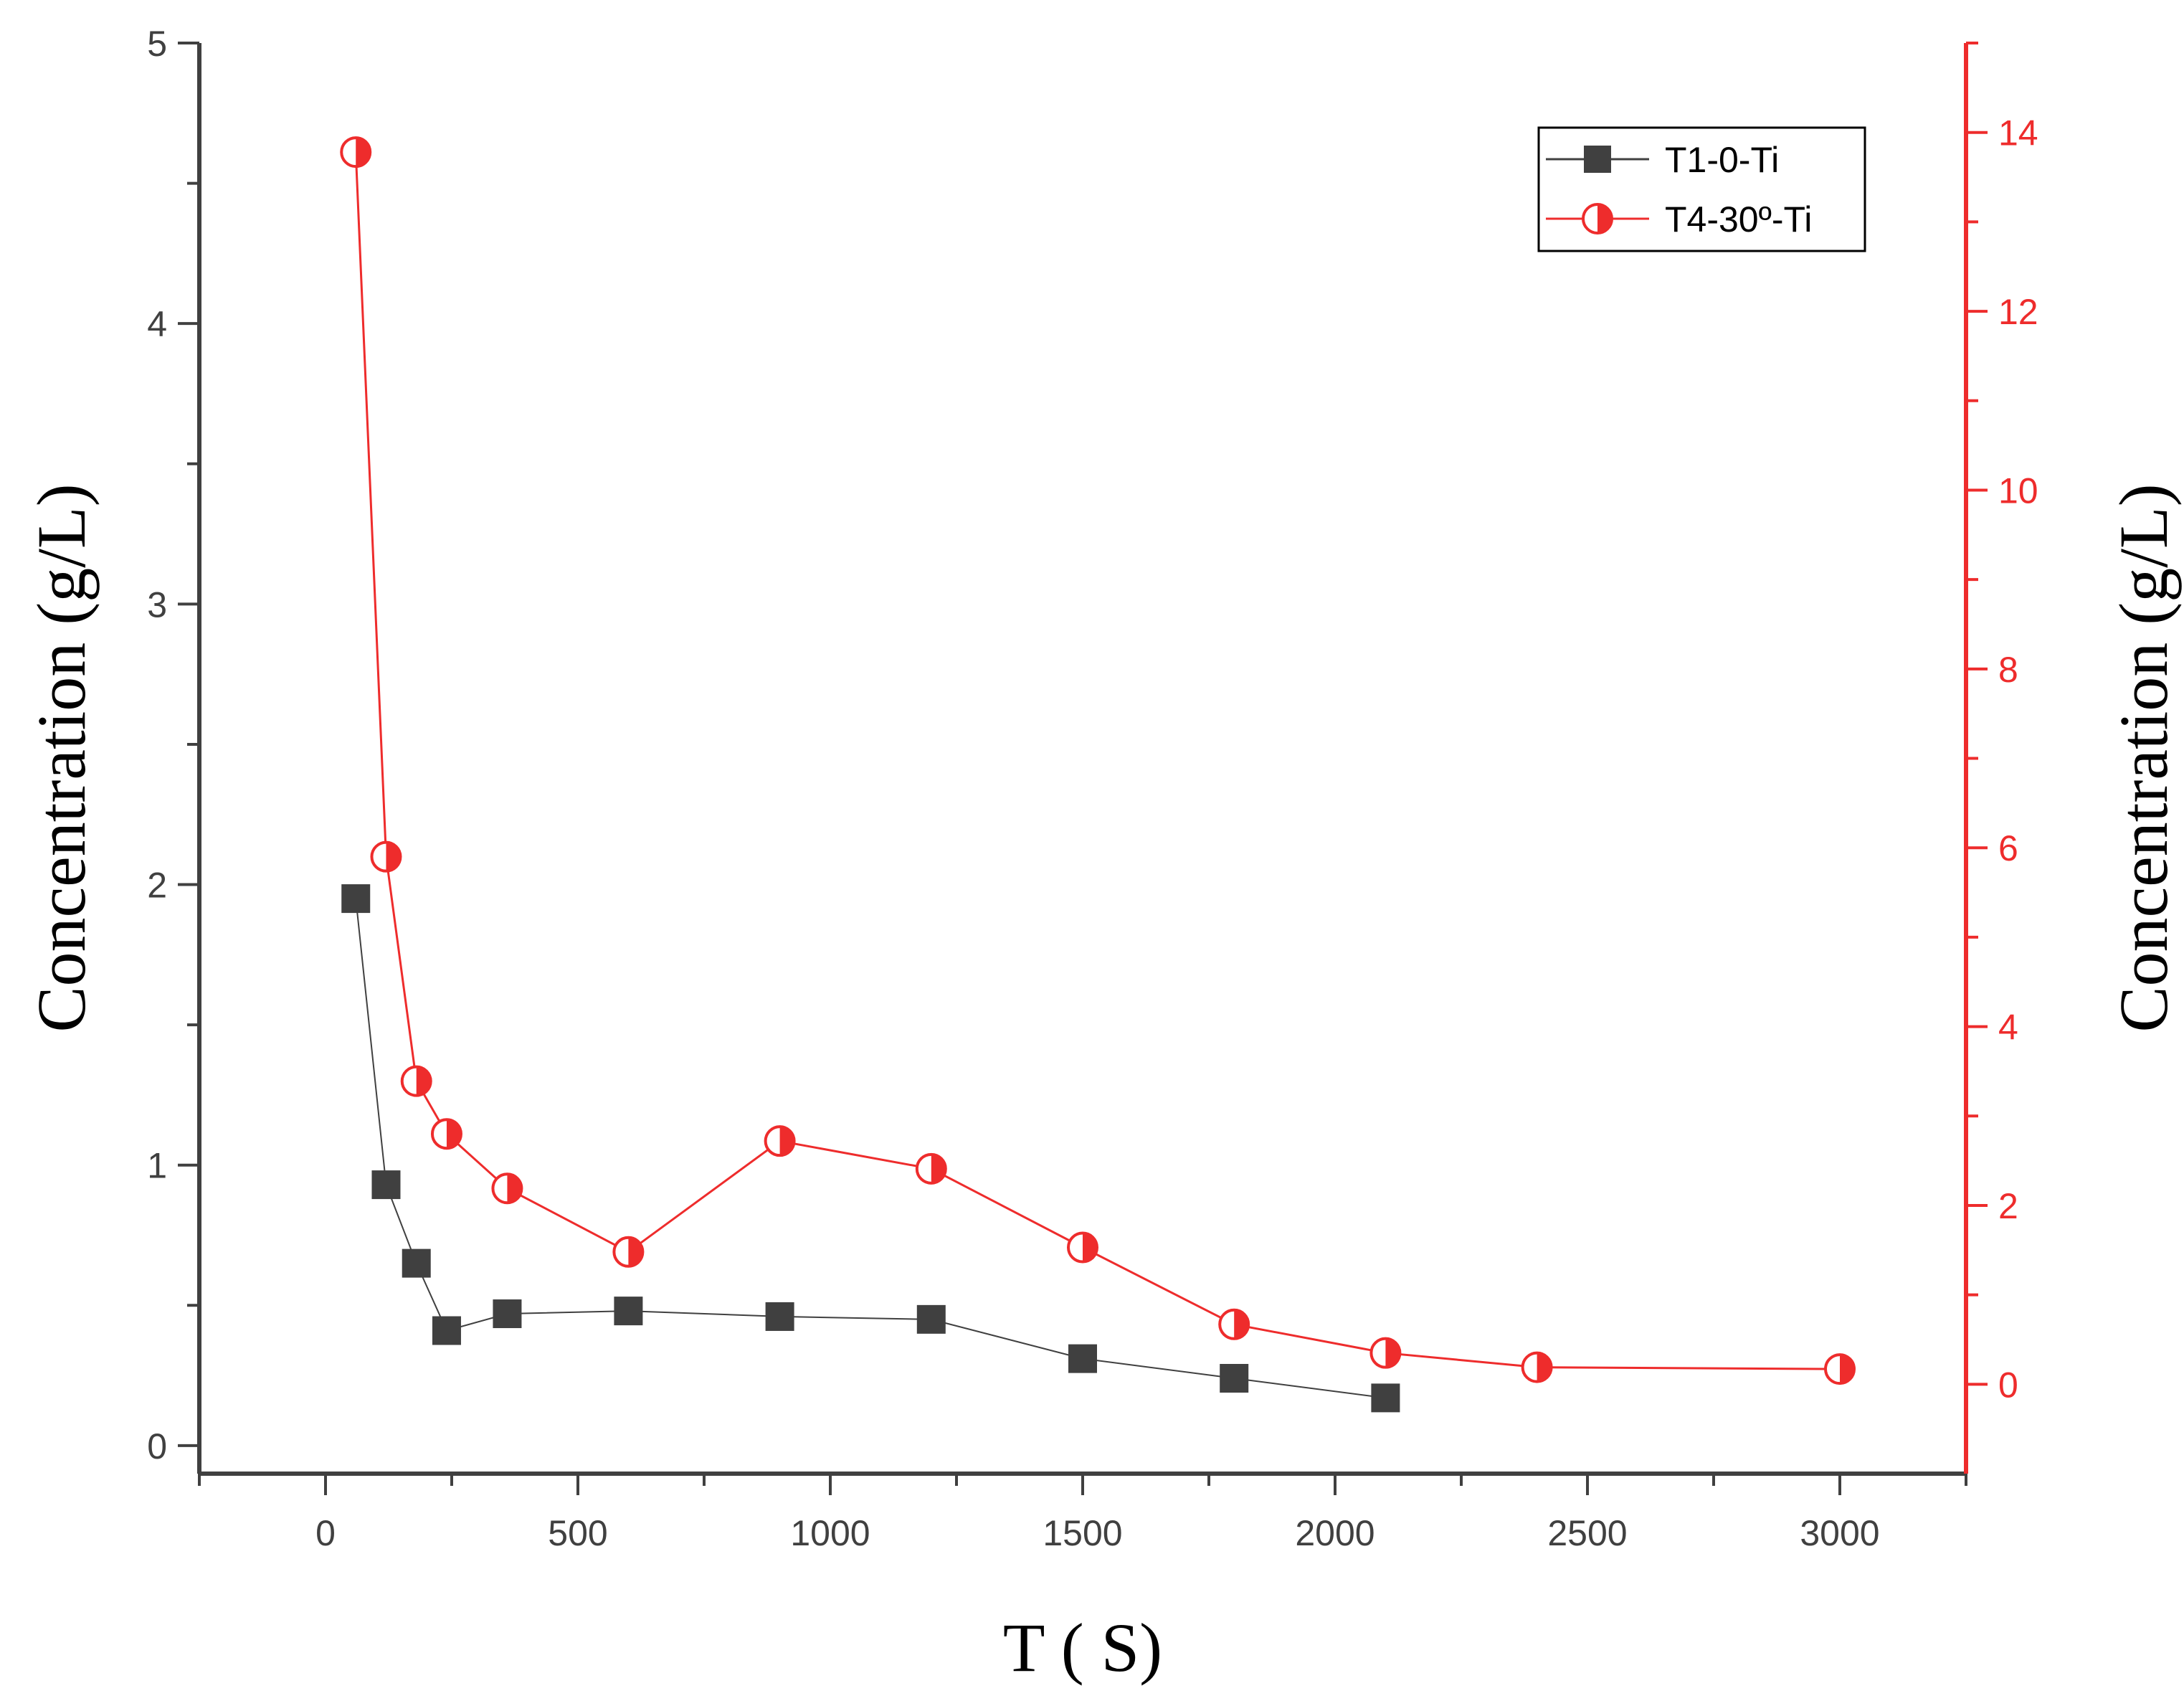 The image size is (2184, 1706). Describe the element at coordinates (157, 1446) in the screenshot. I see `y-left-tick-label: 0` at that location.